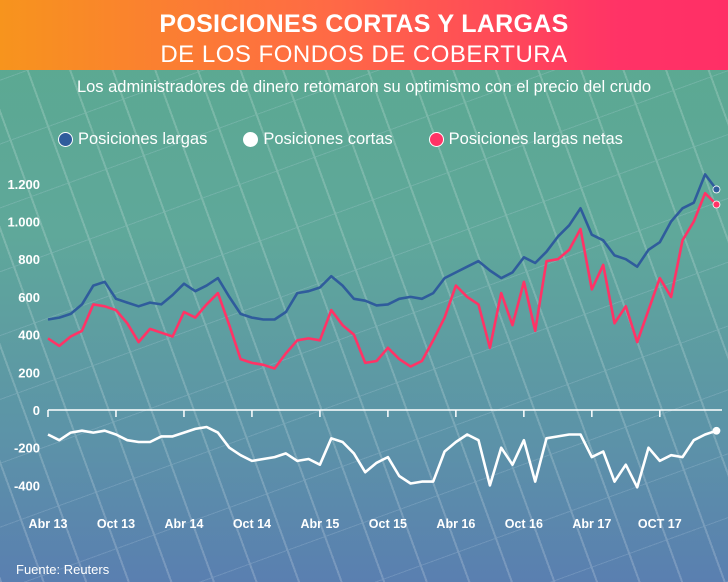 The width and height of the screenshot is (728, 582). What do you see at coordinates (364, 24) in the screenshot?
I see `chart-title: POSICIONES CORTAS Y LARGAS` at bounding box center [364, 24].